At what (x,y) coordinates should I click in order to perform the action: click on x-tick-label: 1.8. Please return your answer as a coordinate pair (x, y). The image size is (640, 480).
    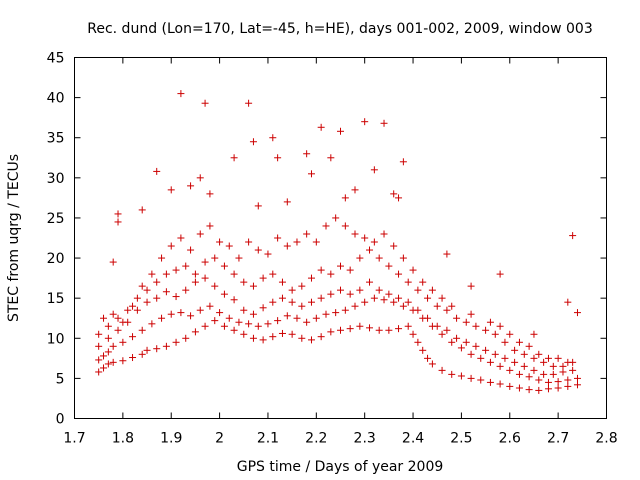
    Looking at the image, I should click on (123, 439).